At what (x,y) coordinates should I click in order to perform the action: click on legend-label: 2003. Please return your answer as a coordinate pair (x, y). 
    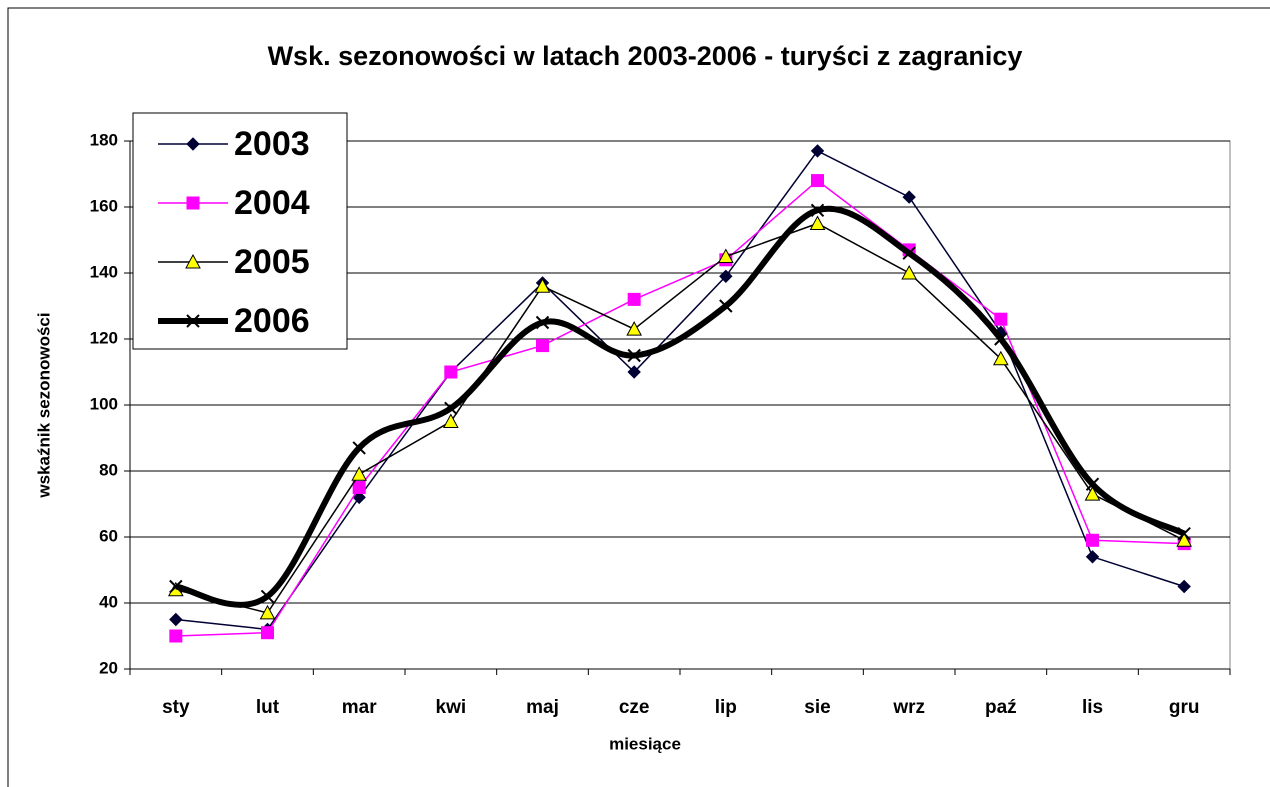
    Looking at the image, I should click on (272, 144).